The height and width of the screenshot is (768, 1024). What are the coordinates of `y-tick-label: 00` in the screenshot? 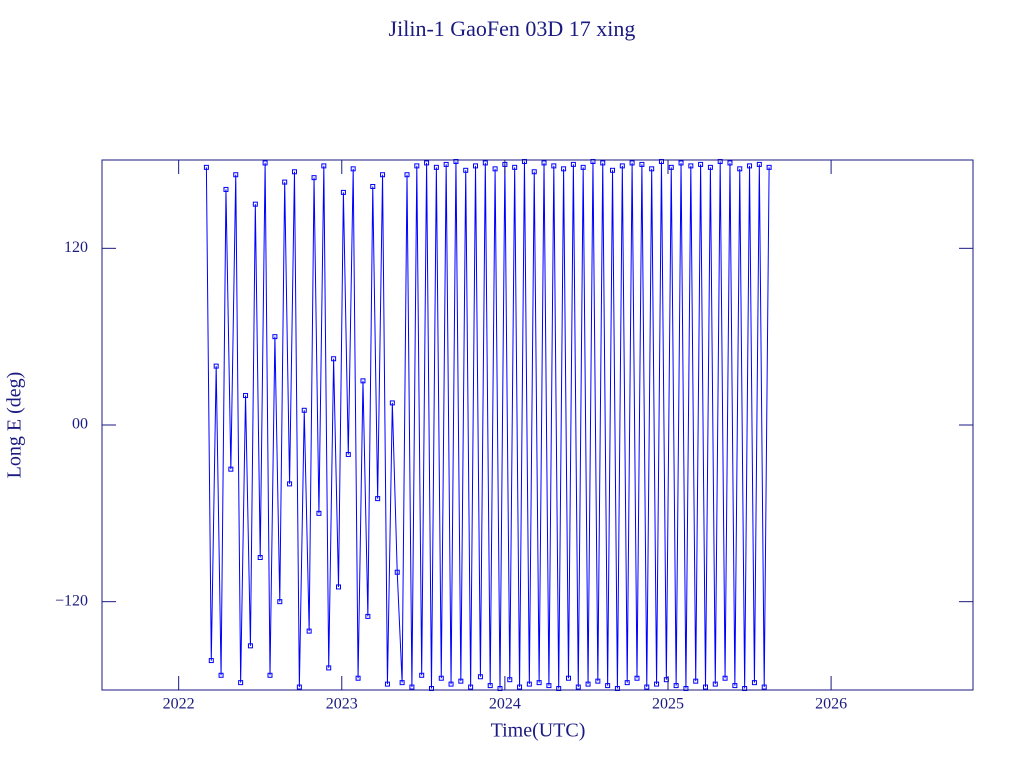 It's located at (80, 424).